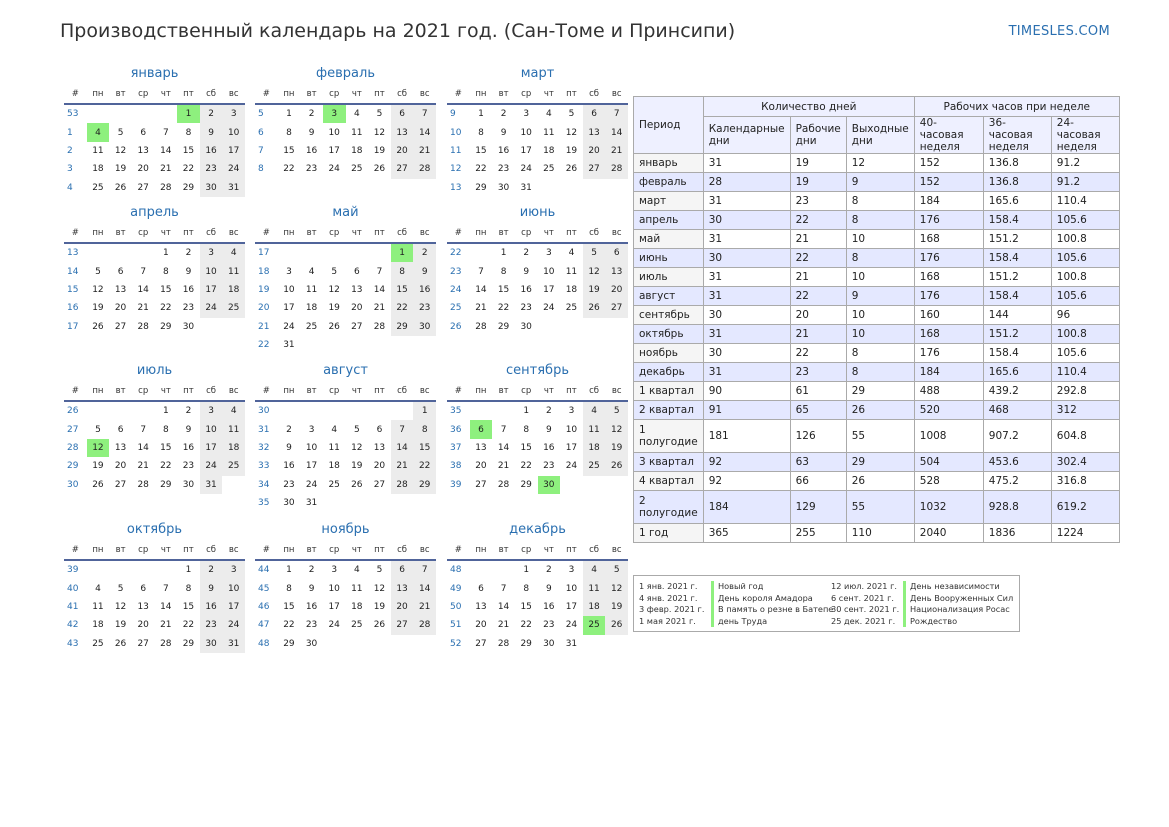 This screenshot has height=827, width=1169. Describe the element at coordinates (166, 484) in the screenshot. I see `calendar-day: 29` at that location.